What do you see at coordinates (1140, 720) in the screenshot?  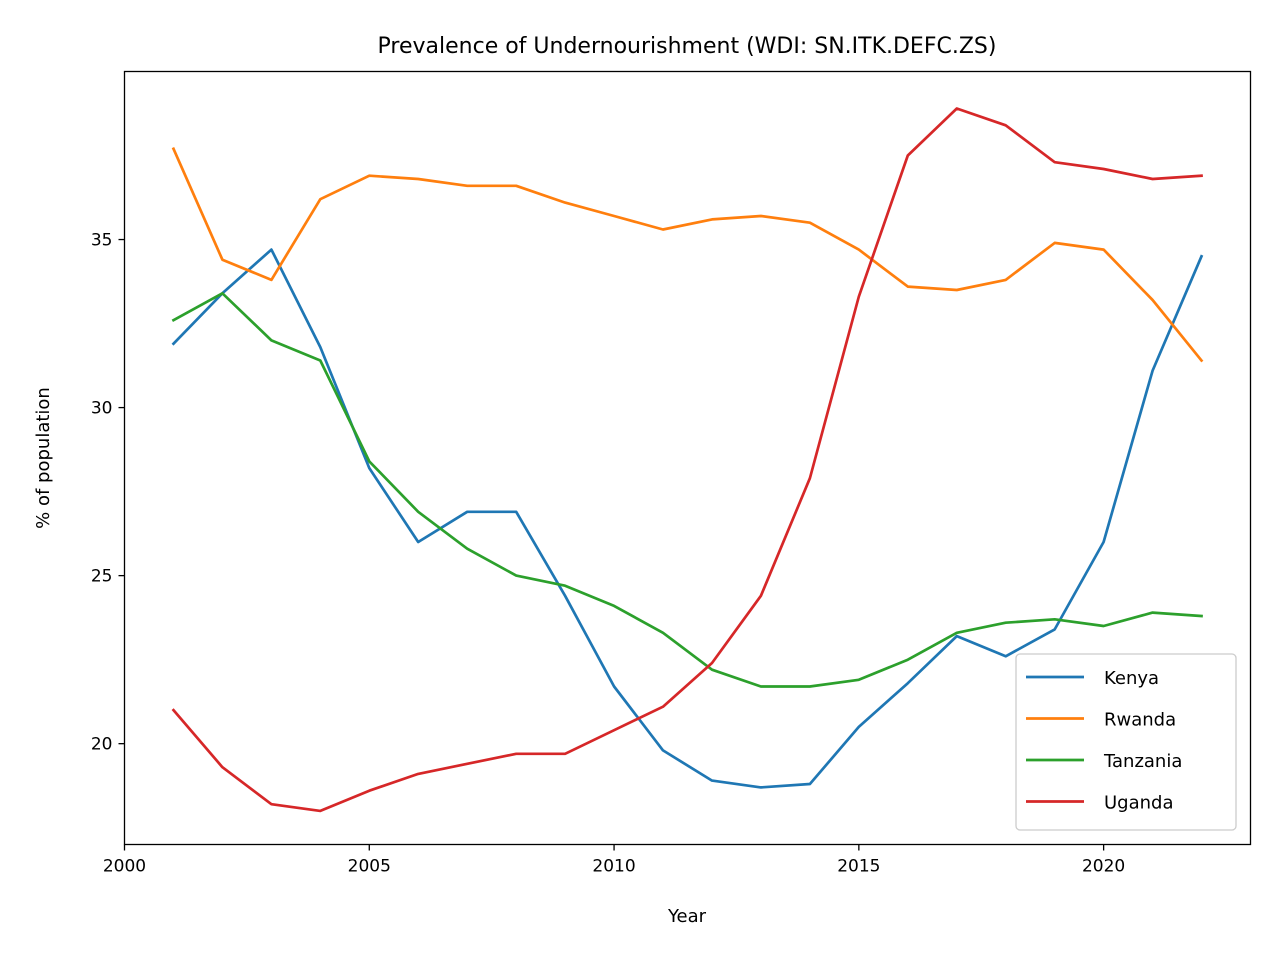 I see `legend-label-rwanda: Rwanda` at bounding box center [1140, 720].